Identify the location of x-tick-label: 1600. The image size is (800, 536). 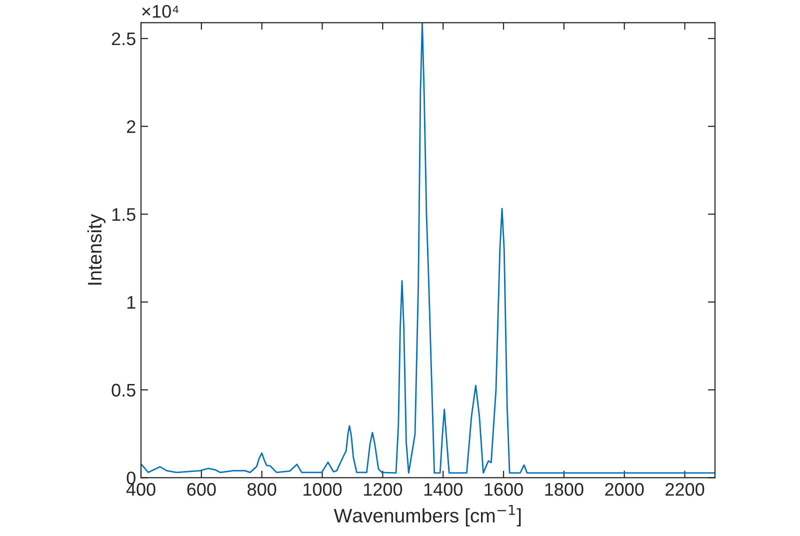
(503, 489).